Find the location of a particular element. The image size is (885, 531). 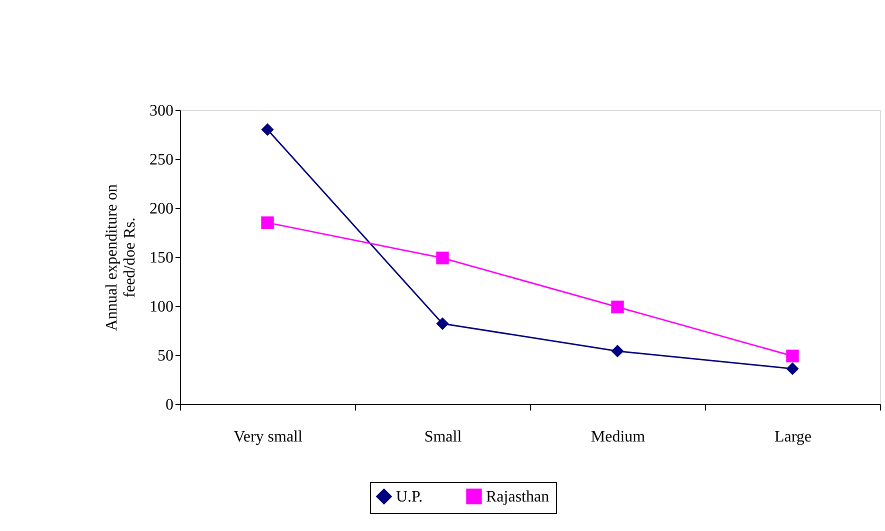

legend-label: Rajasthan is located at coordinates (518, 497).